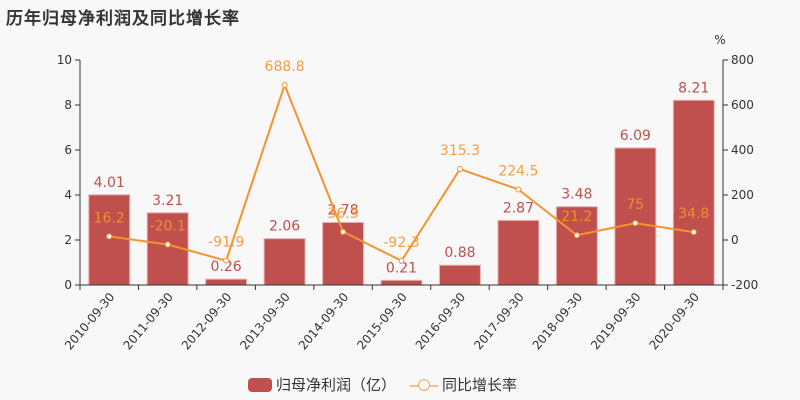 The width and height of the screenshot is (800, 400). Describe the element at coordinates (68, 285) in the screenshot. I see `left-axis-tick-label: 0` at that location.